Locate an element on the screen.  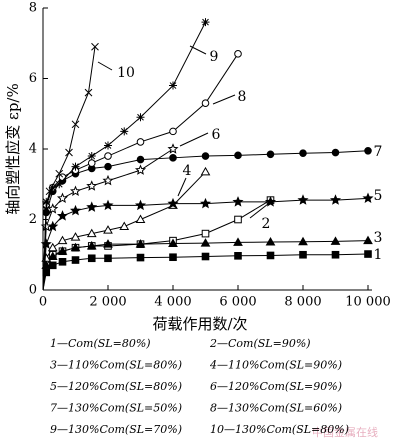
x-tick-label: 4 000 is located at coordinates (172, 302).